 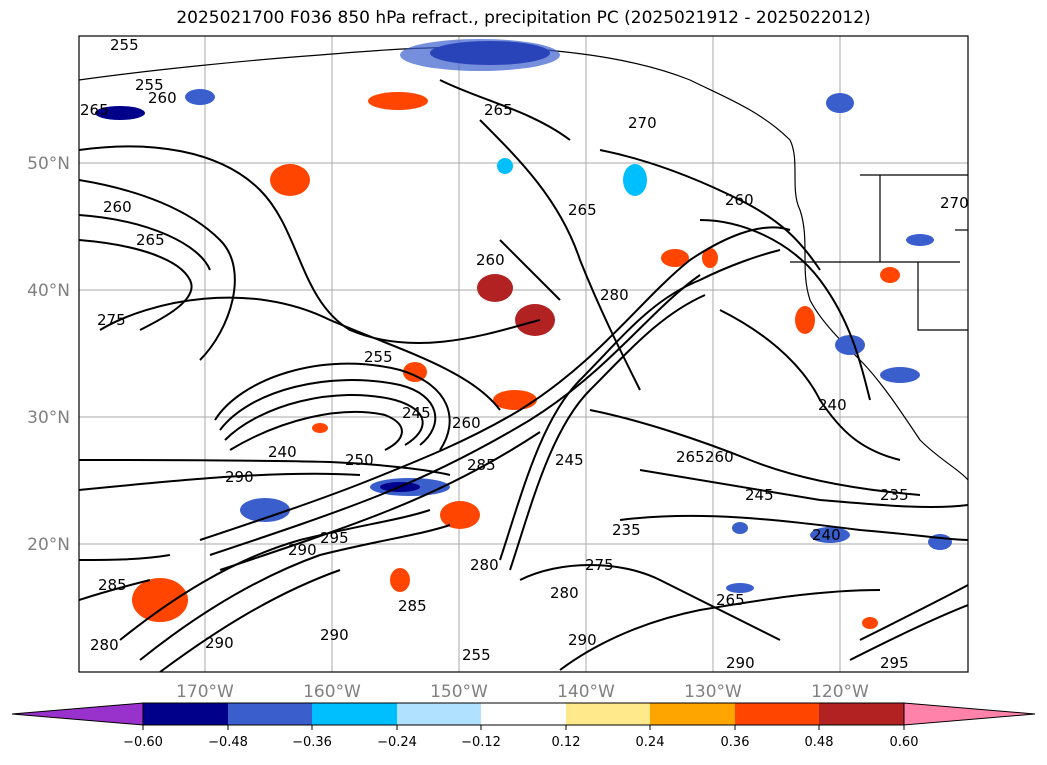 What do you see at coordinates (359, 460) in the screenshot?
I see `contour-label: 250` at bounding box center [359, 460].